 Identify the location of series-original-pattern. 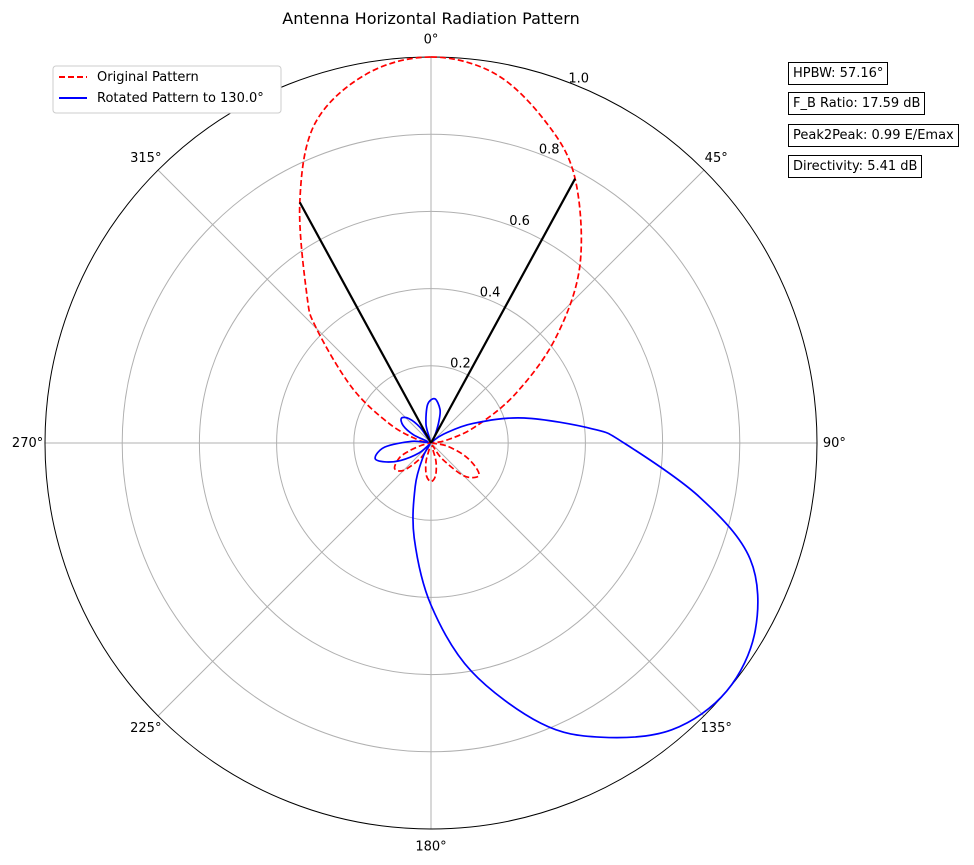
(440, 269).